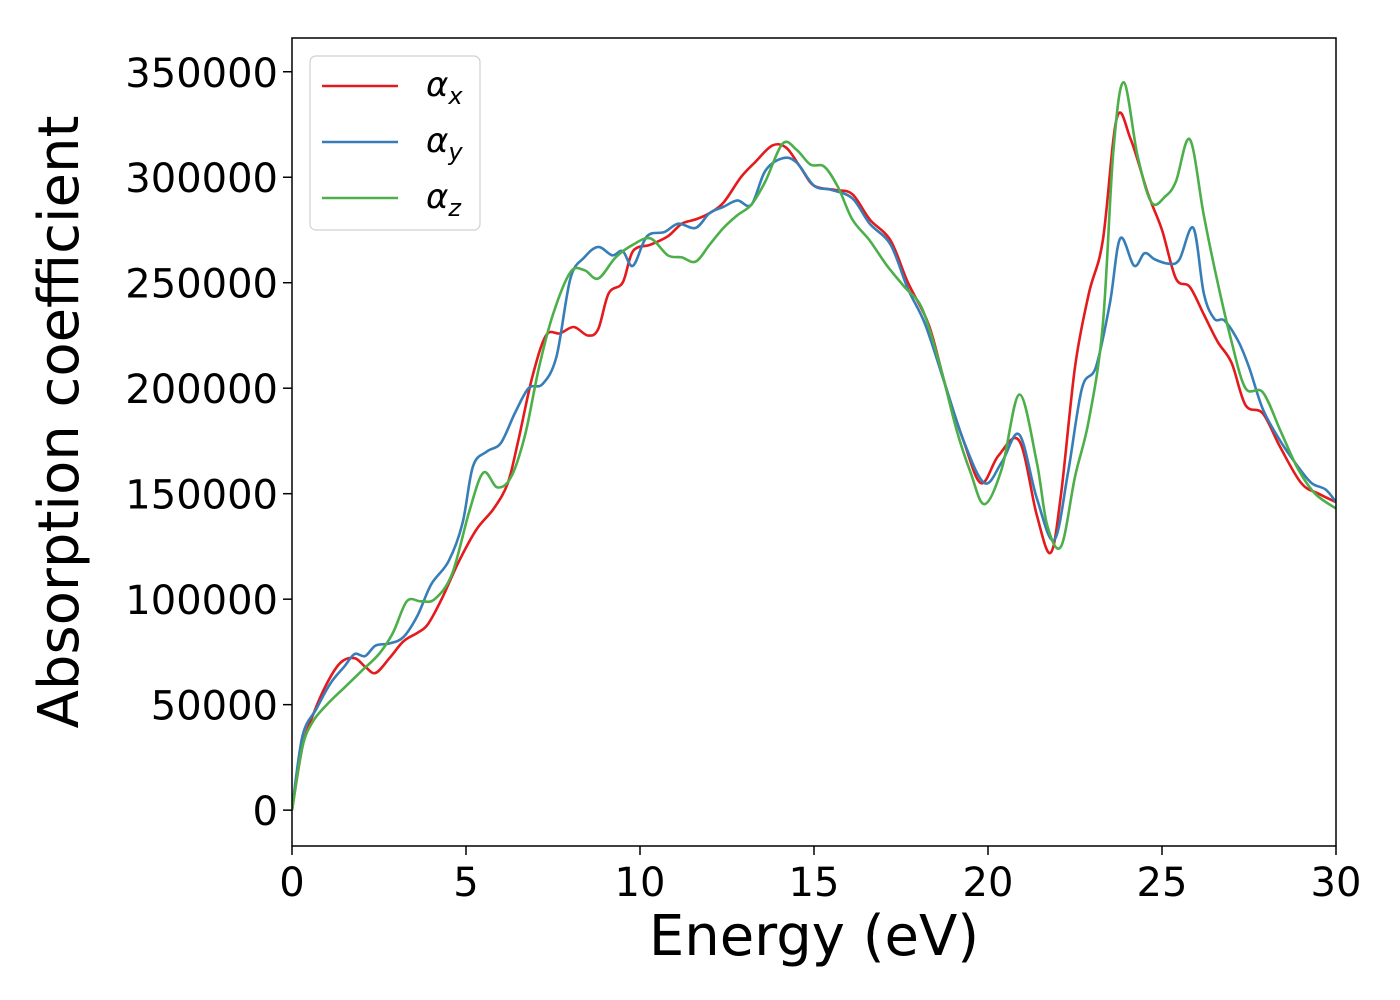 This screenshot has width=1400, height=1000. I want to click on x-tick-label: 15, so click(814, 883).